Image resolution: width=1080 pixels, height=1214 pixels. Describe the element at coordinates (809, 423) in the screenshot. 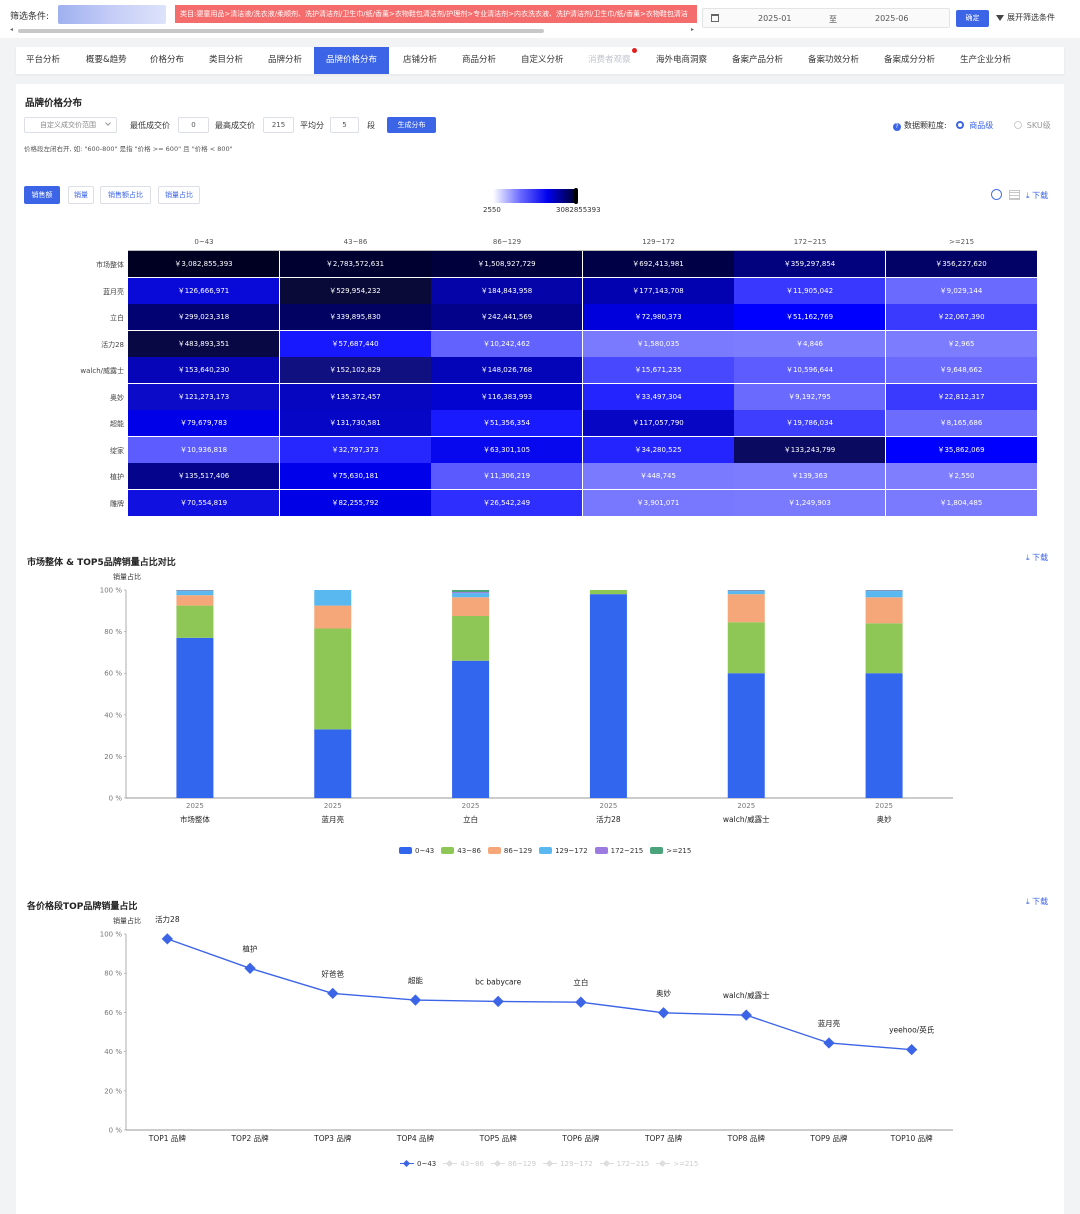

I see `heatmap-cell: ￥19,786,034` at that location.